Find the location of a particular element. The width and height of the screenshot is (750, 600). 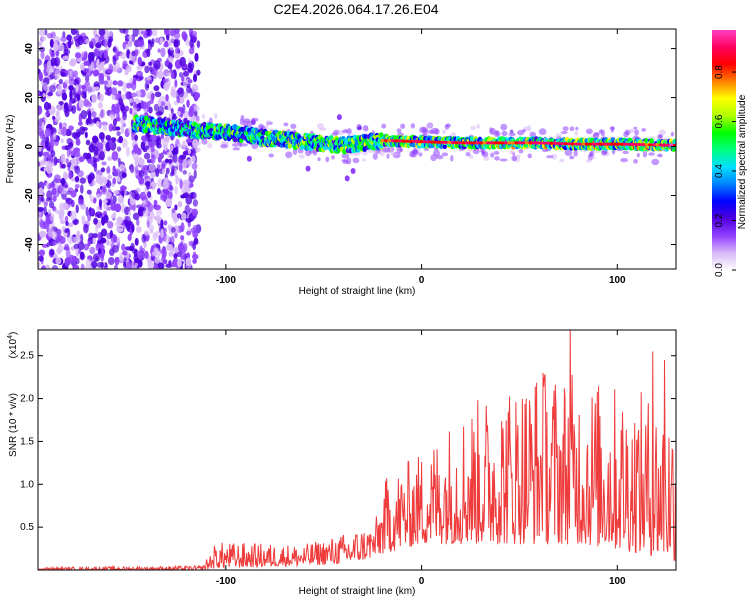

colorbar-ticks: 0.0 0.2 0.4 0.6 0.8 is located at coordinates (725, 171).